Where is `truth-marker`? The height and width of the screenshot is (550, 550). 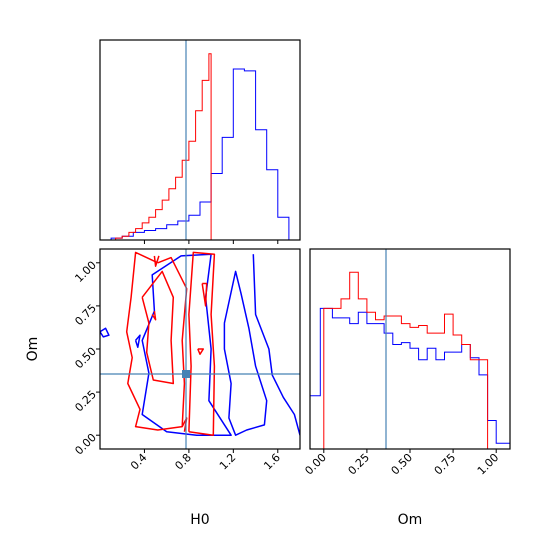
truth-marker is located at coordinates (186, 374).